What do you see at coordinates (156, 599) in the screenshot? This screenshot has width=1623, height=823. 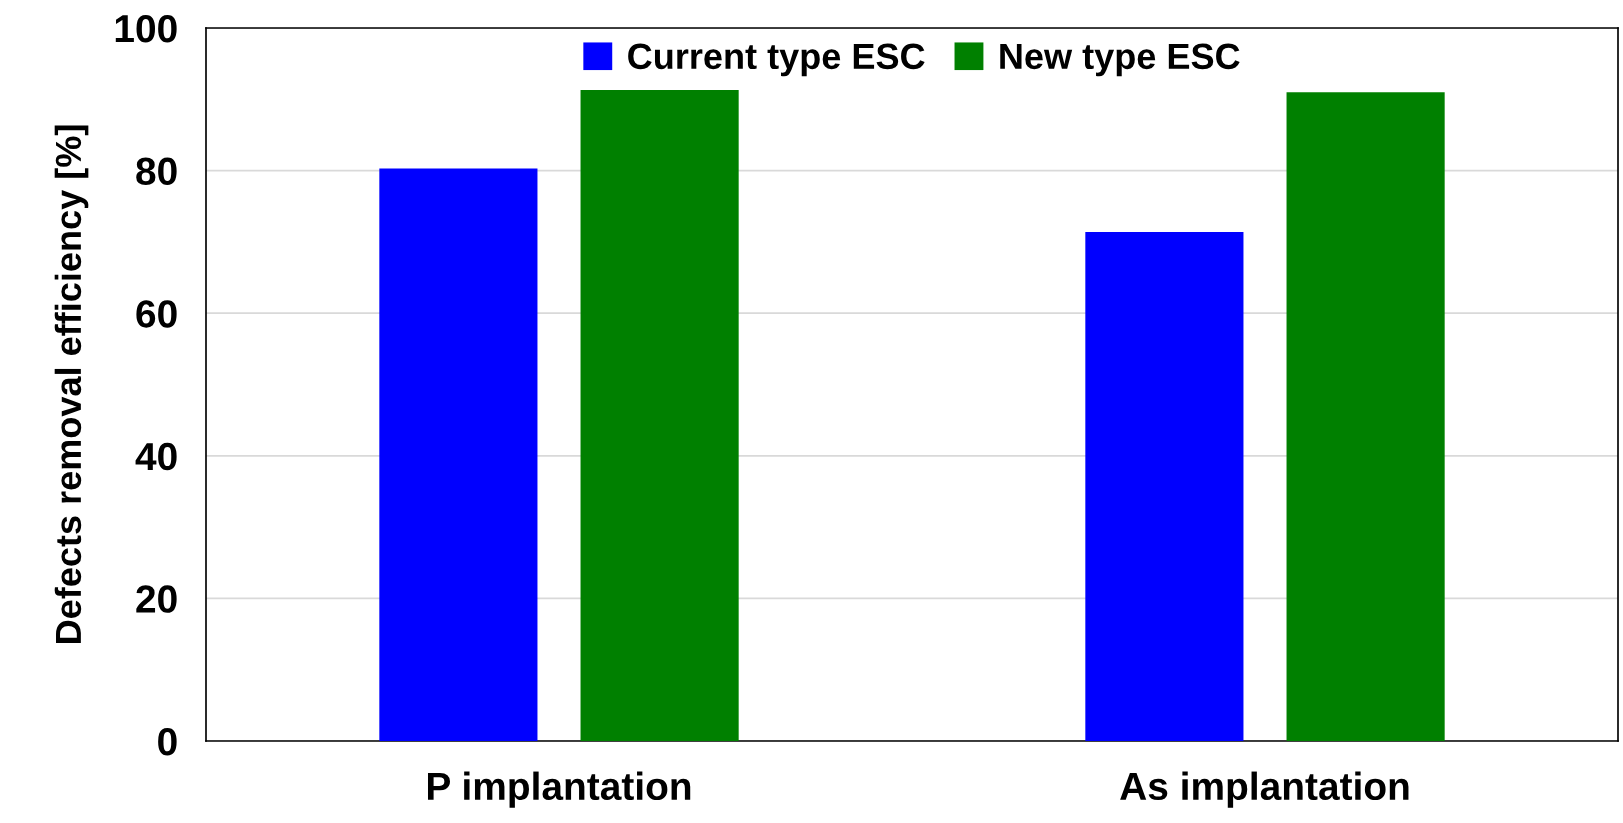 I see `y-tick-label: 20` at bounding box center [156, 599].